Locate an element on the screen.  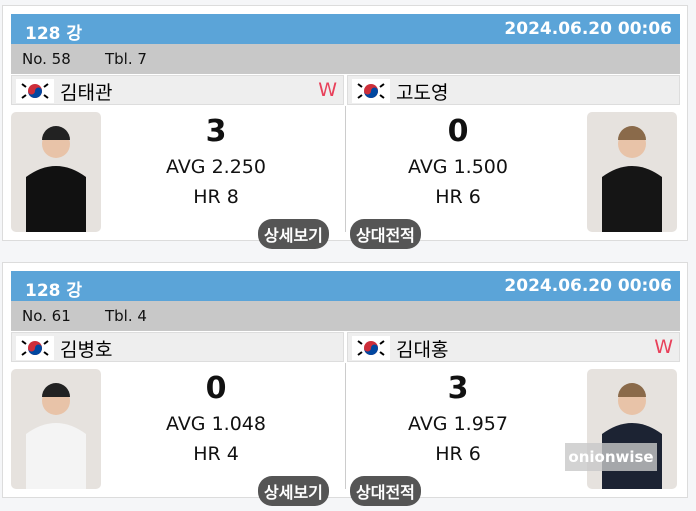
player-left-avg: AVG 1.048 is located at coordinates (216, 424).